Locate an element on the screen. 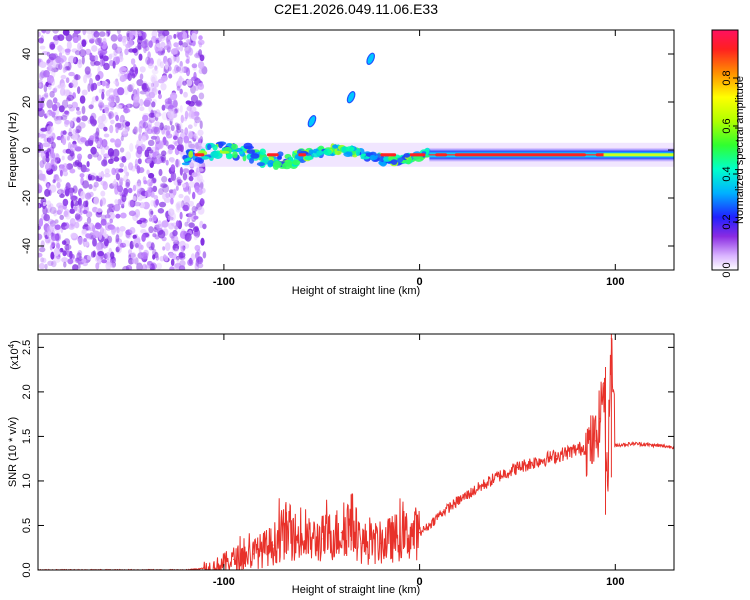 The width and height of the screenshot is (750, 600). x-tick-label: 100 is located at coordinates (615, 582).